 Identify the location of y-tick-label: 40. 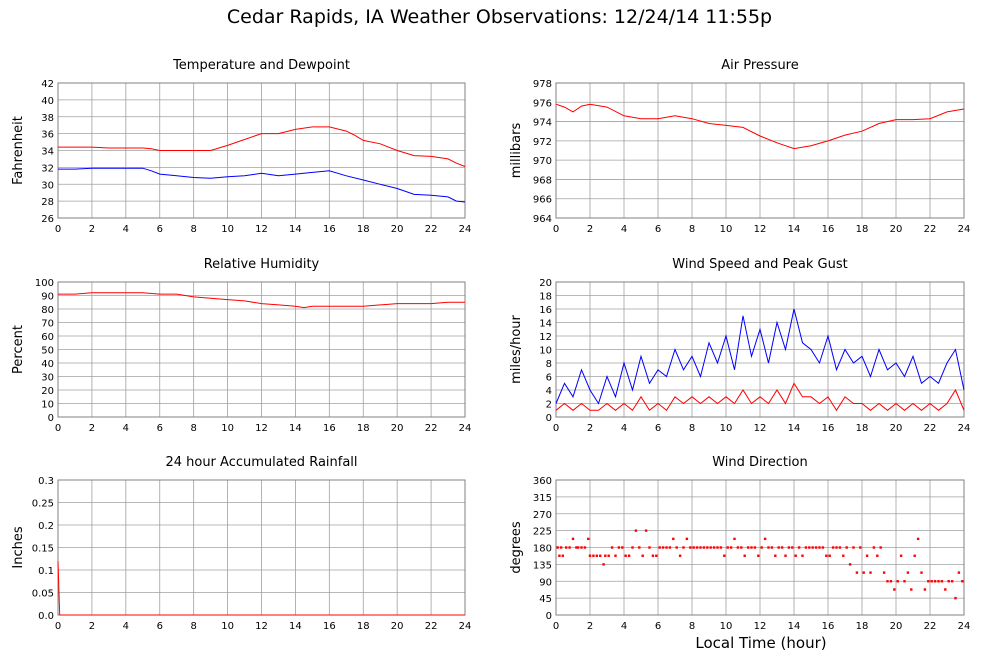
(47, 101).